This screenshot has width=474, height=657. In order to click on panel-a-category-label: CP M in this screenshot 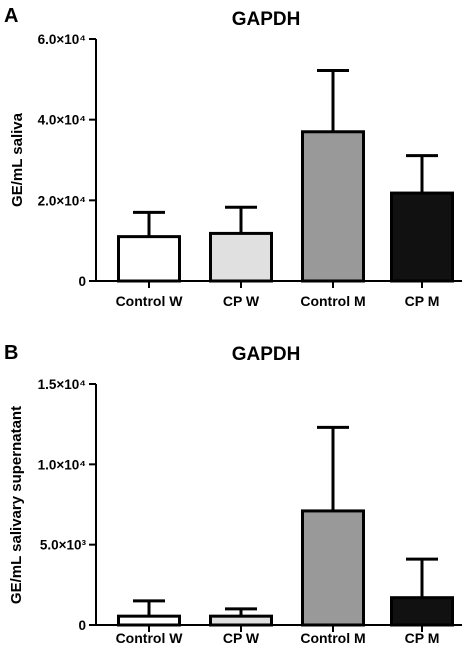, I will do `click(422, 301)`.